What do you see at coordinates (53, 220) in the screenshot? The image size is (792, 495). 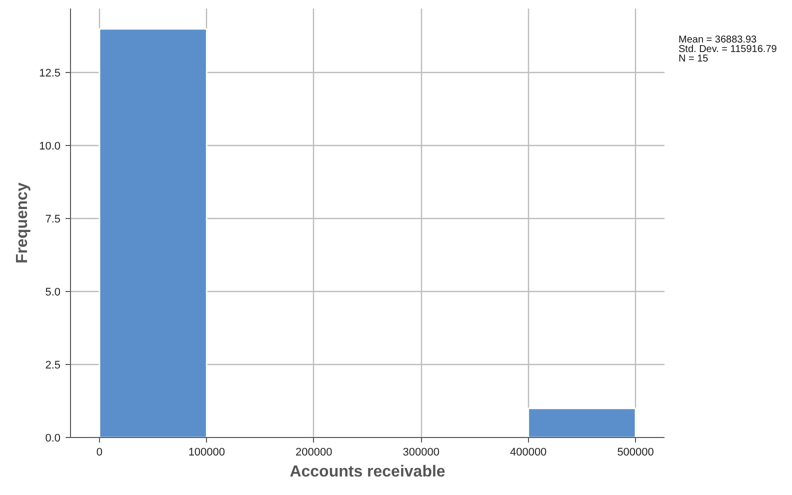 I see `y-tick-label: 7.5` at bounding box center [53, 220].